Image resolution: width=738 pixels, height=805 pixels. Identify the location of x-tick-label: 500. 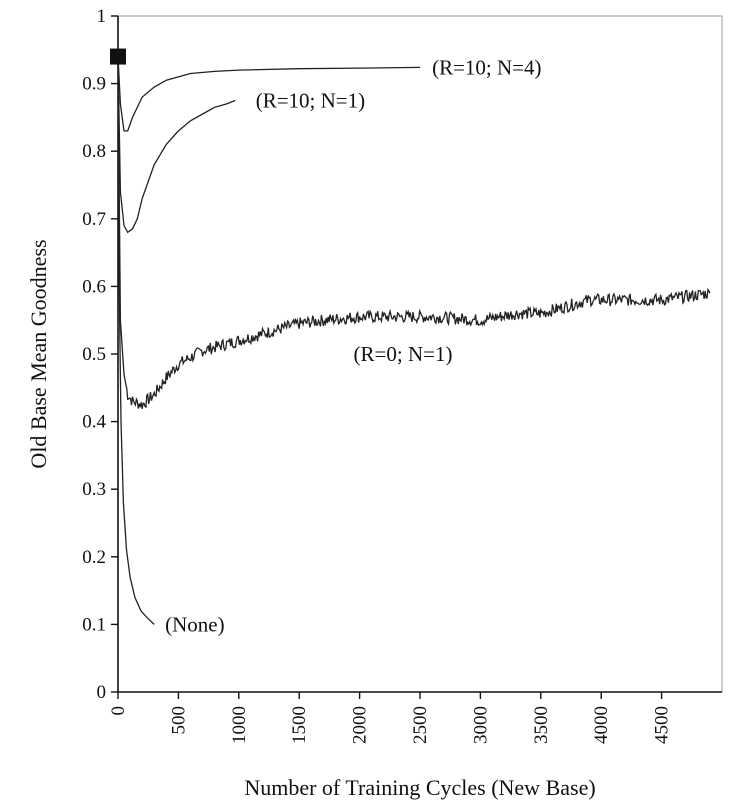
(178, 720).